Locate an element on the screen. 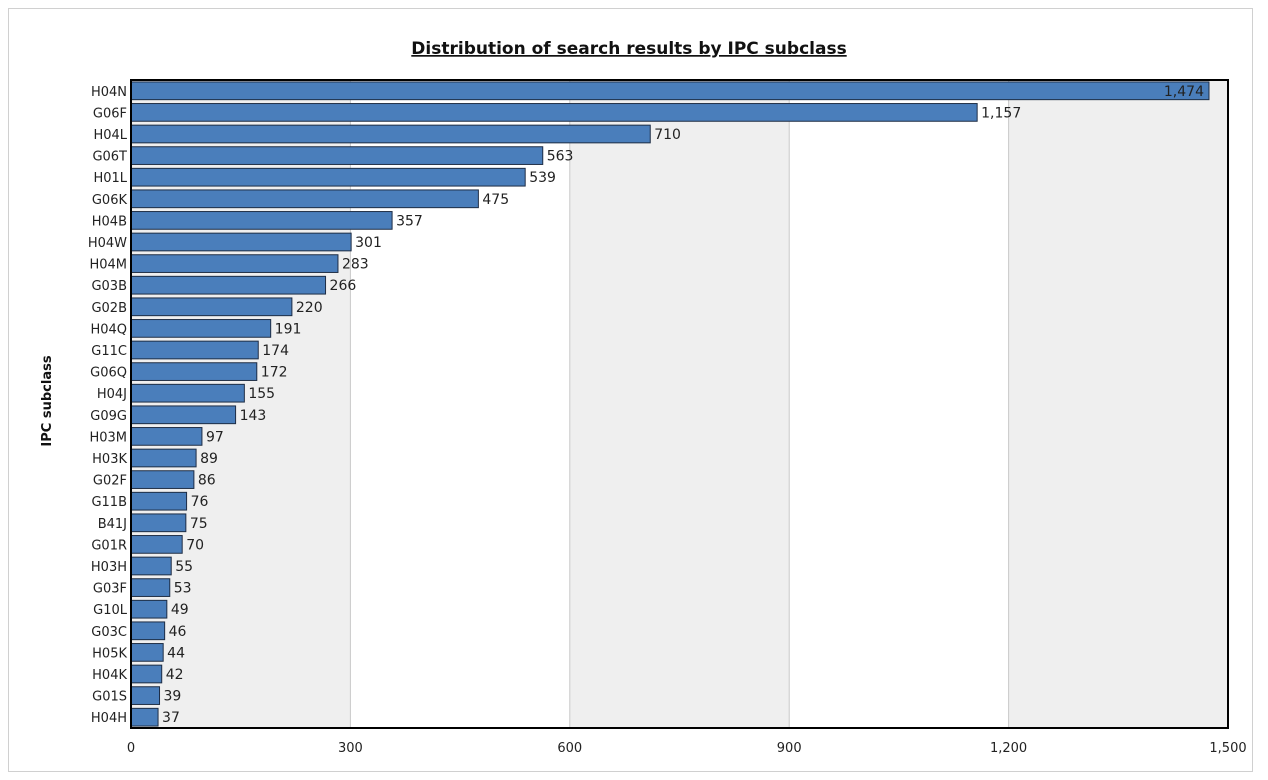  category-label: H03H is located at coordinates (109, 567).